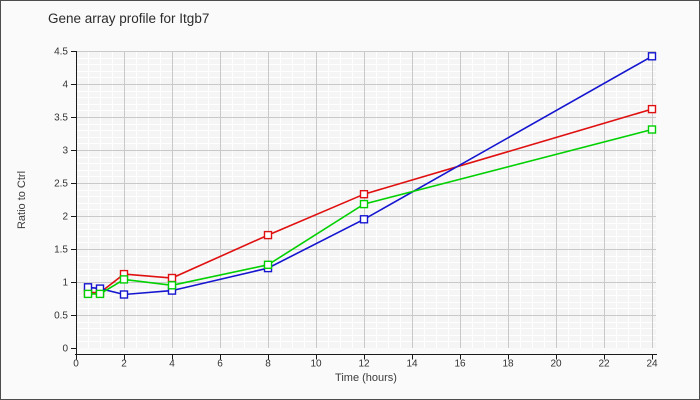 This screenshot has height=400, width=700. What do you see at coordinates (65, 217) in the screenshot?
I see `y-tick-label: 2` at bounding box center [65, 217].